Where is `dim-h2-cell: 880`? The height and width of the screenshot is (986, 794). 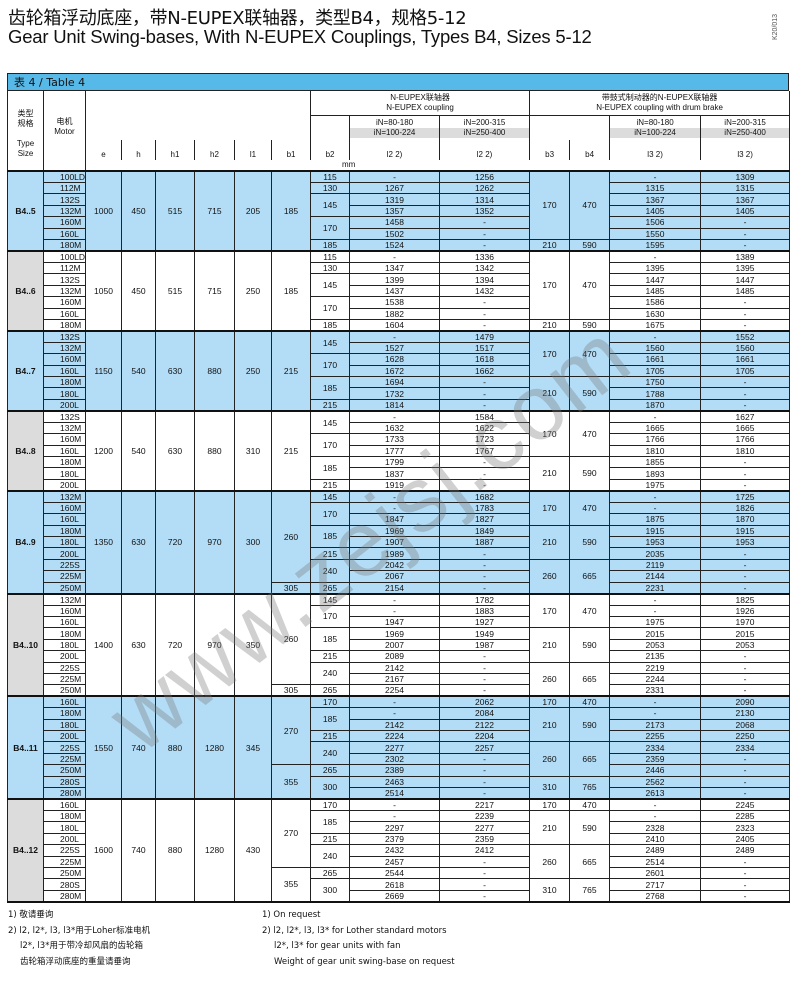 dim-h2-cell: 880 is located at coordinates (214, 450).